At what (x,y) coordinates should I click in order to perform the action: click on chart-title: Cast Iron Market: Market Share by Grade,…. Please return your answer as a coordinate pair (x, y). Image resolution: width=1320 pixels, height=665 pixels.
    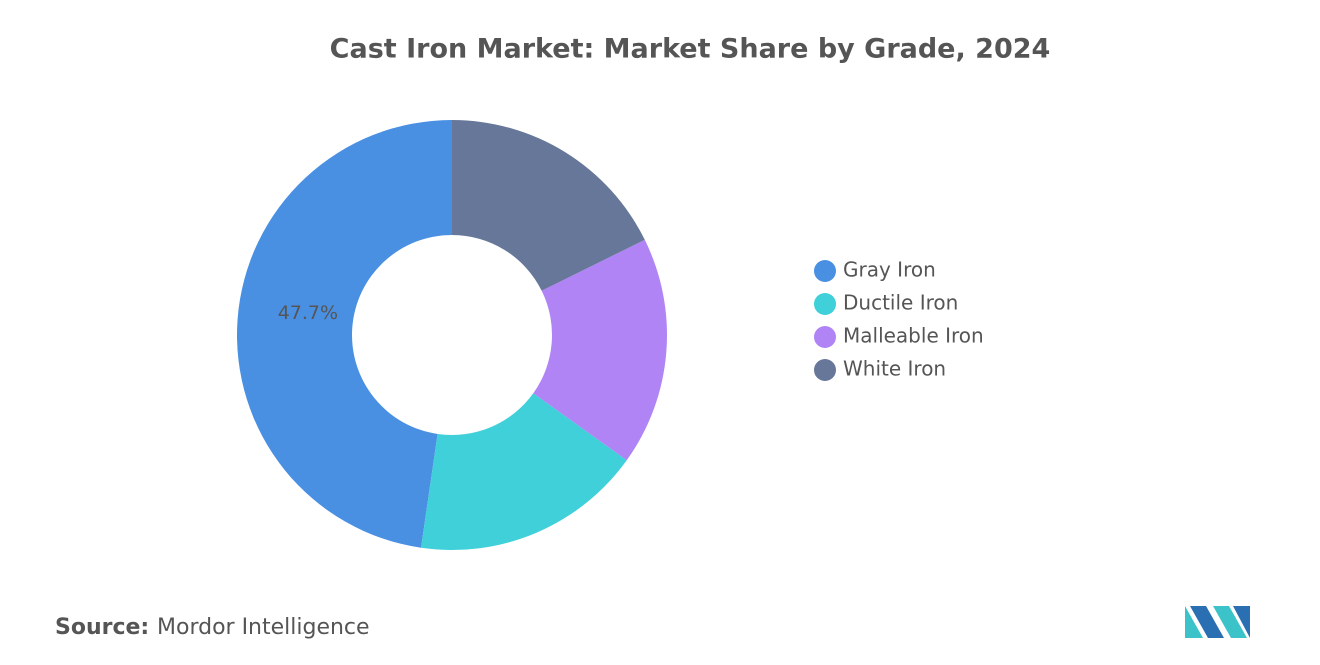
    Looking at the image, I should click on (690, 49).